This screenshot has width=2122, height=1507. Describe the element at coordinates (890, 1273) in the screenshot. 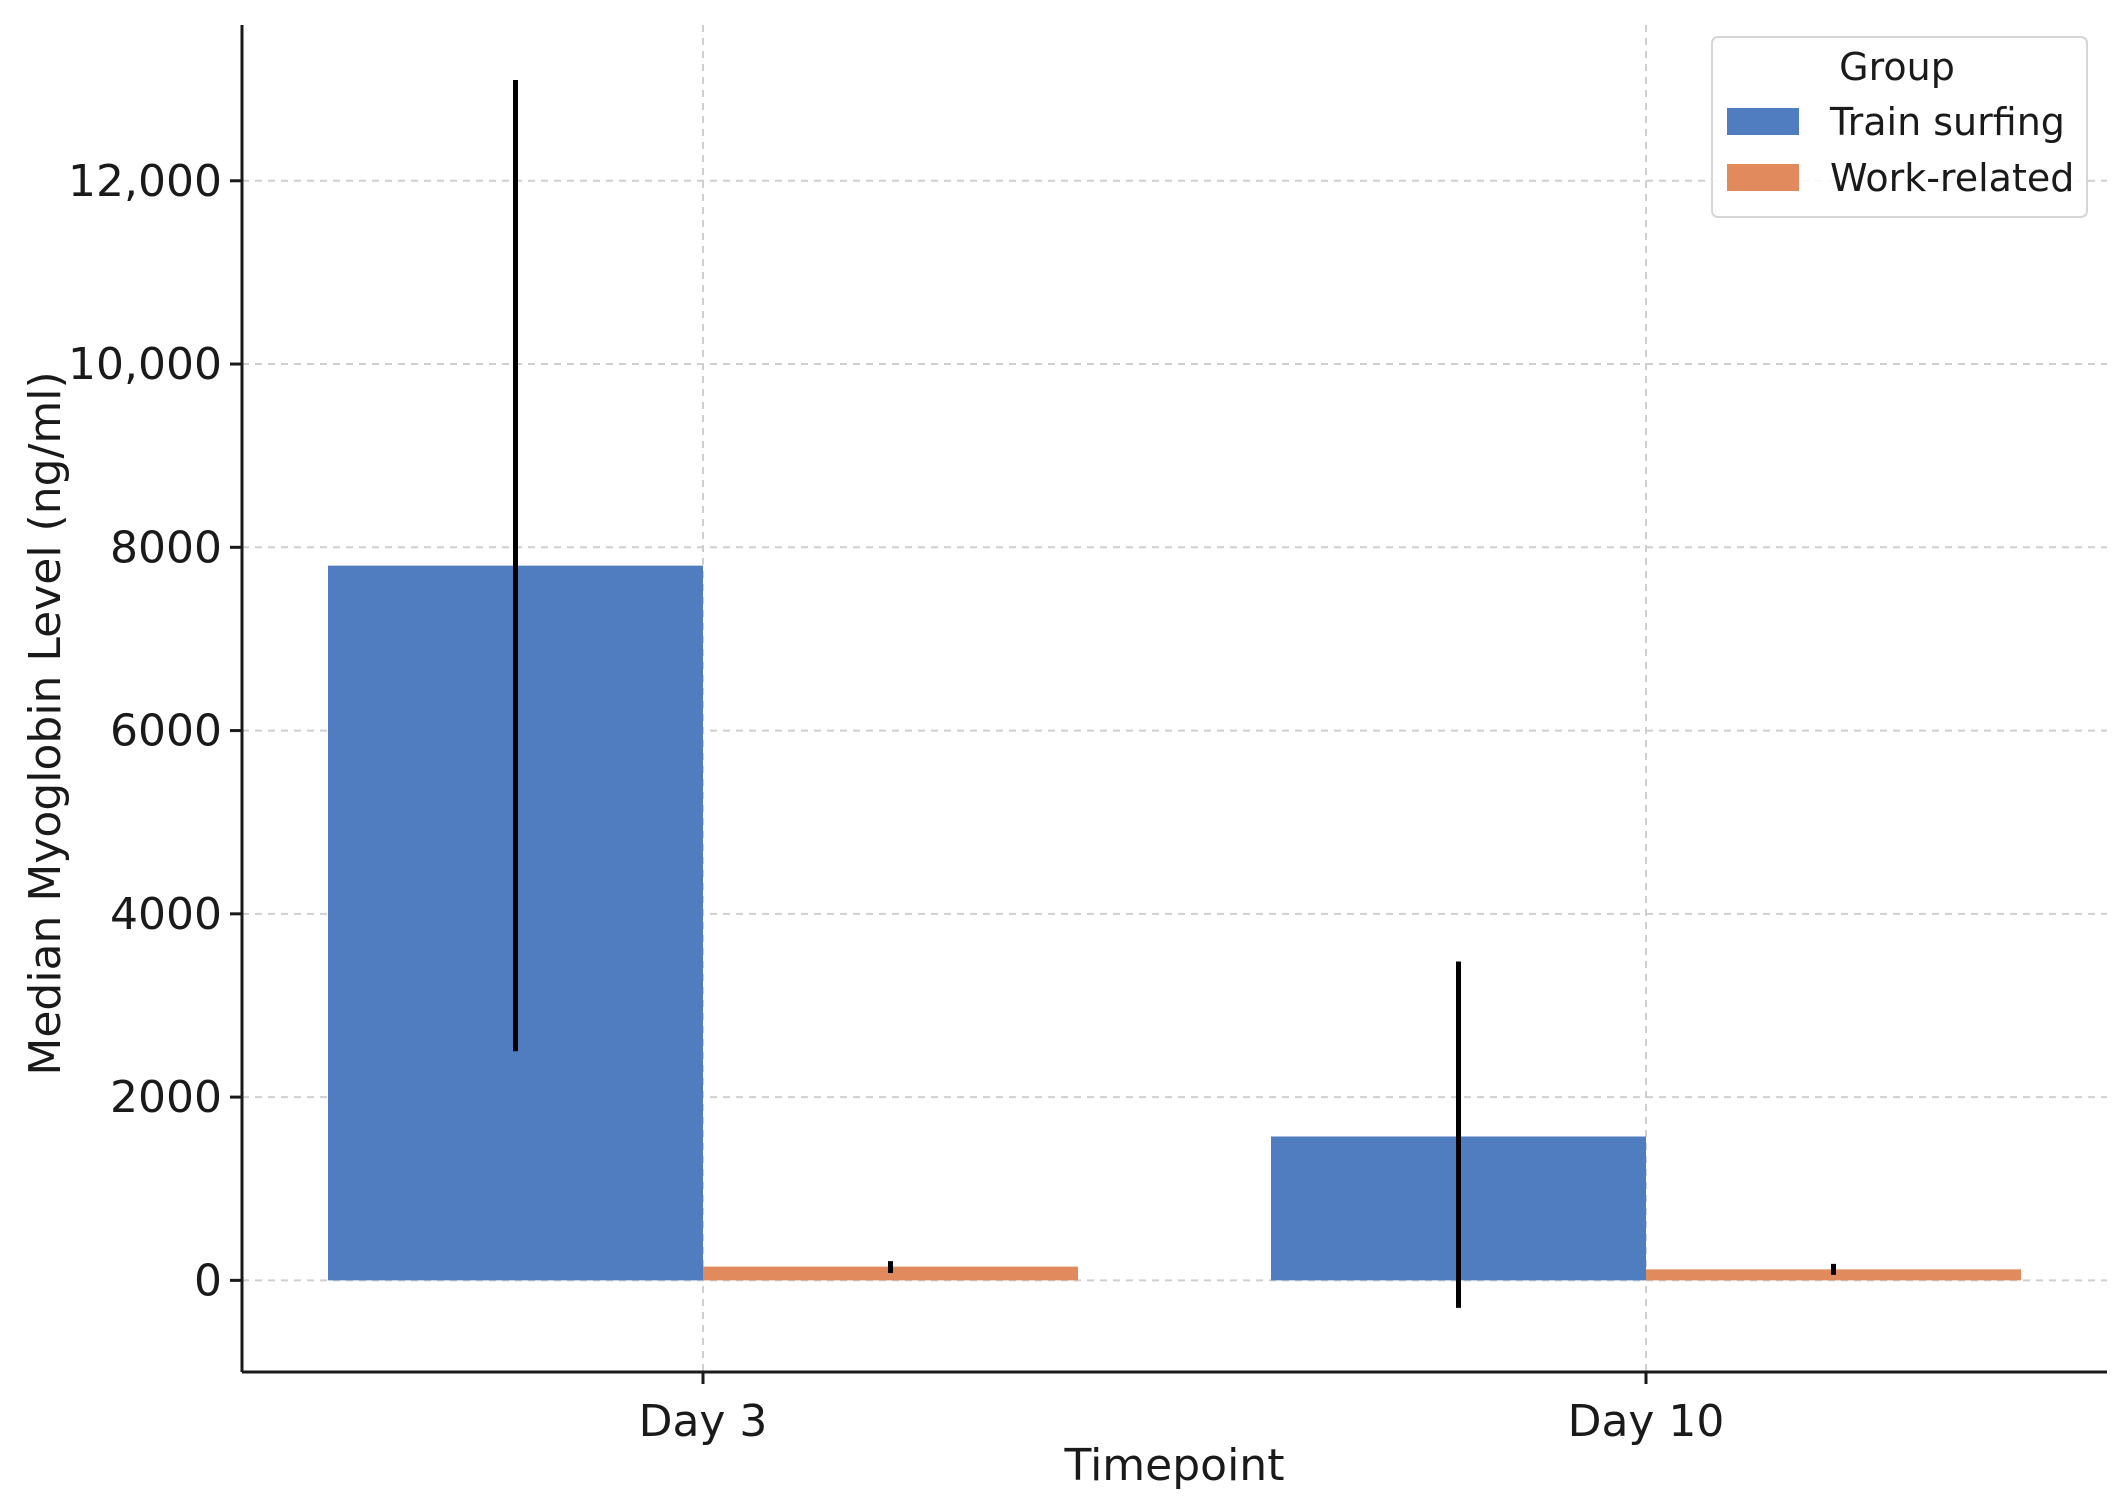

I see `bar` at that location.